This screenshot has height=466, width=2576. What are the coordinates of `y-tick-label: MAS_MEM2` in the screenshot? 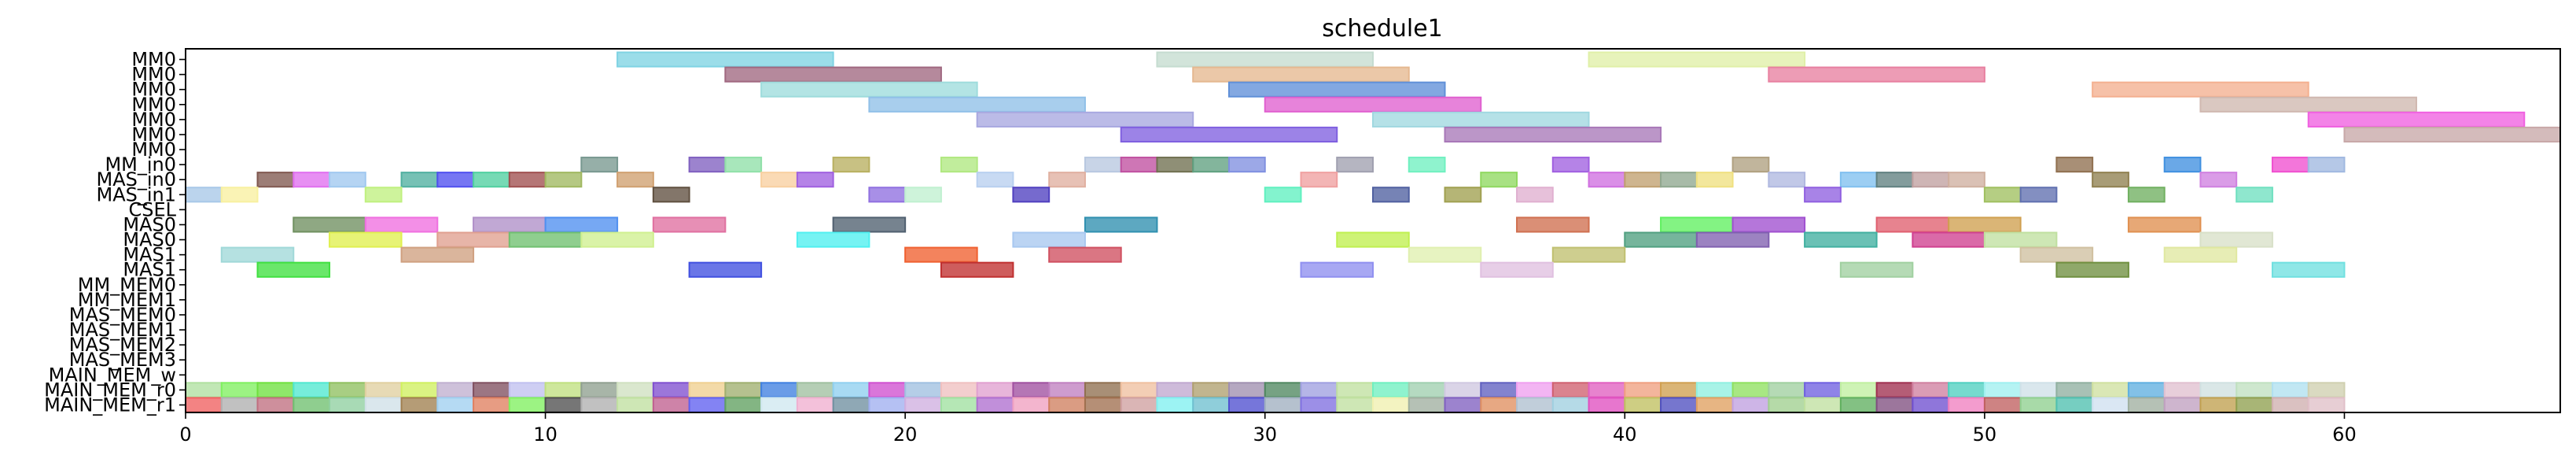 It's located at (122, 345).